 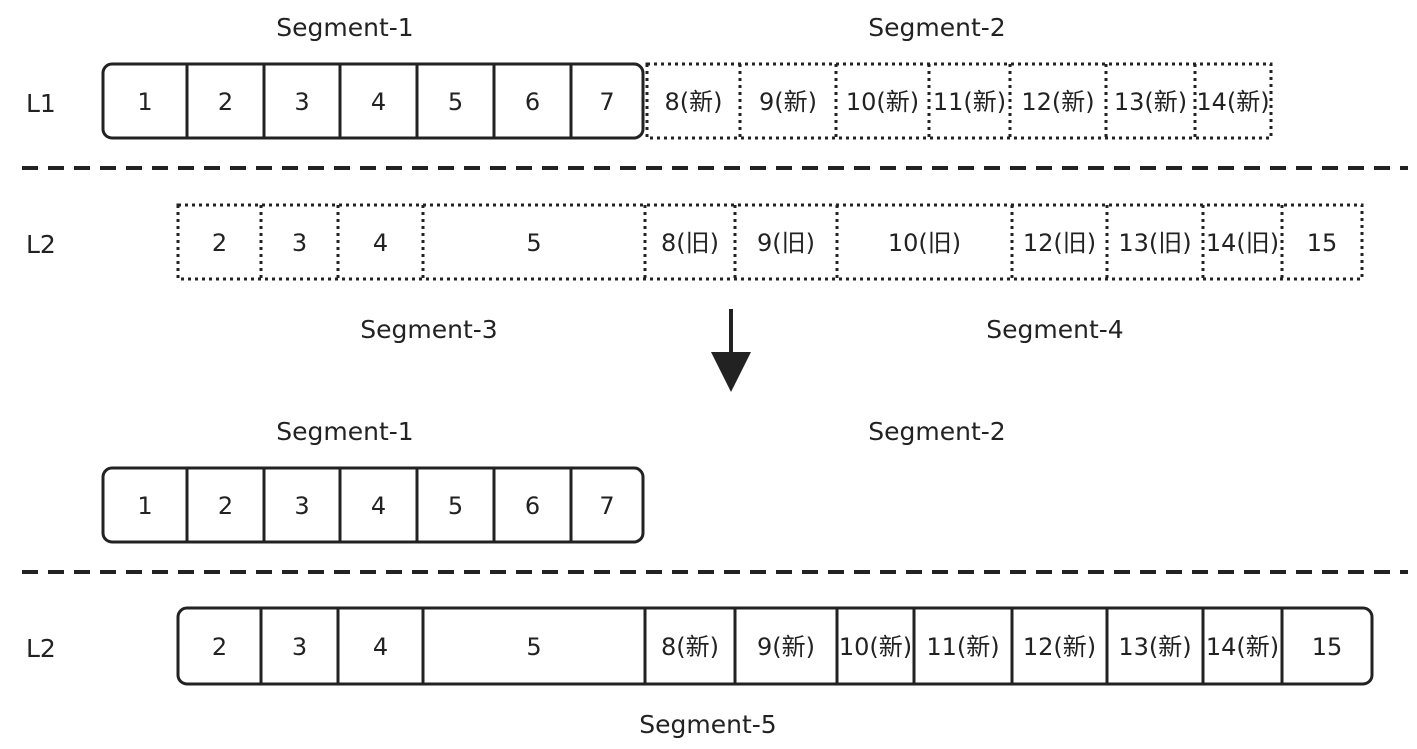 What do you see at coordinates (301, 102) in the screenshot?
I see `l1-segment-1-top-cell: 3` at bounding box center [301, 102].